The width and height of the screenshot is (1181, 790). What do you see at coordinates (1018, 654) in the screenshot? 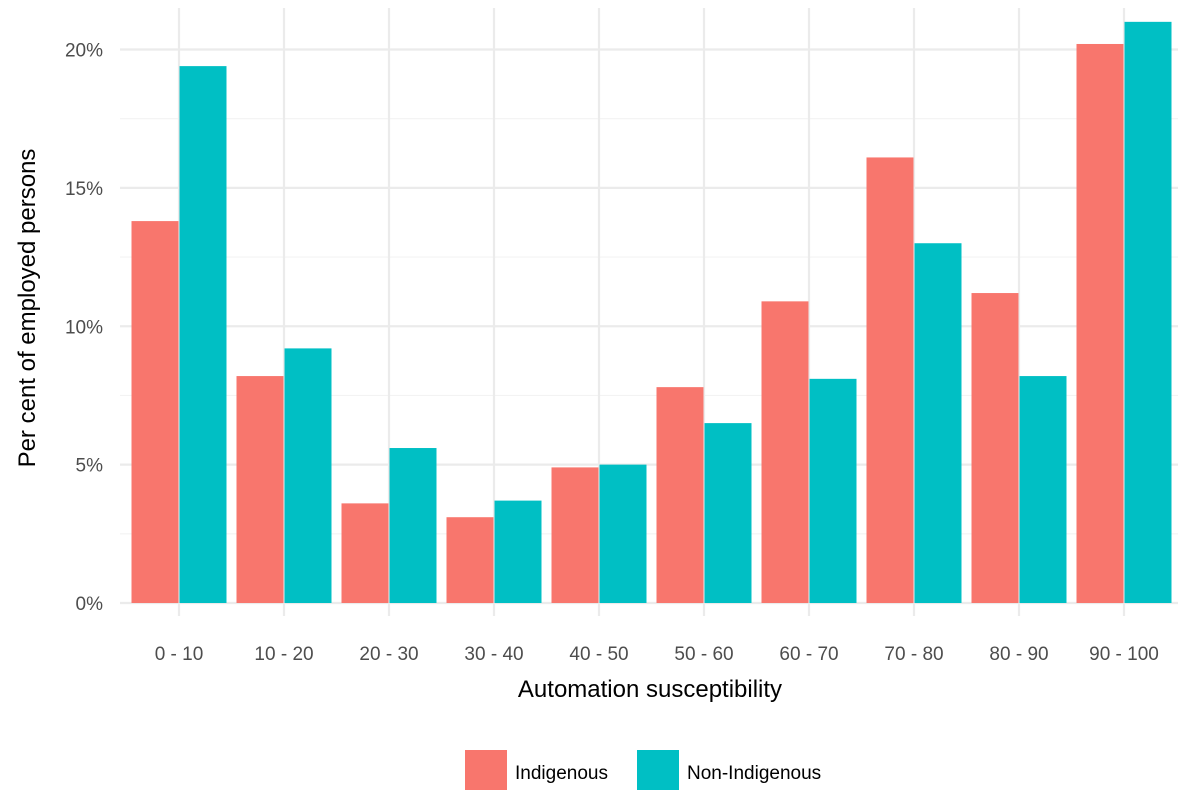
I see `x-tick-label: 80 - 90` at bounding box center [1018, 654].